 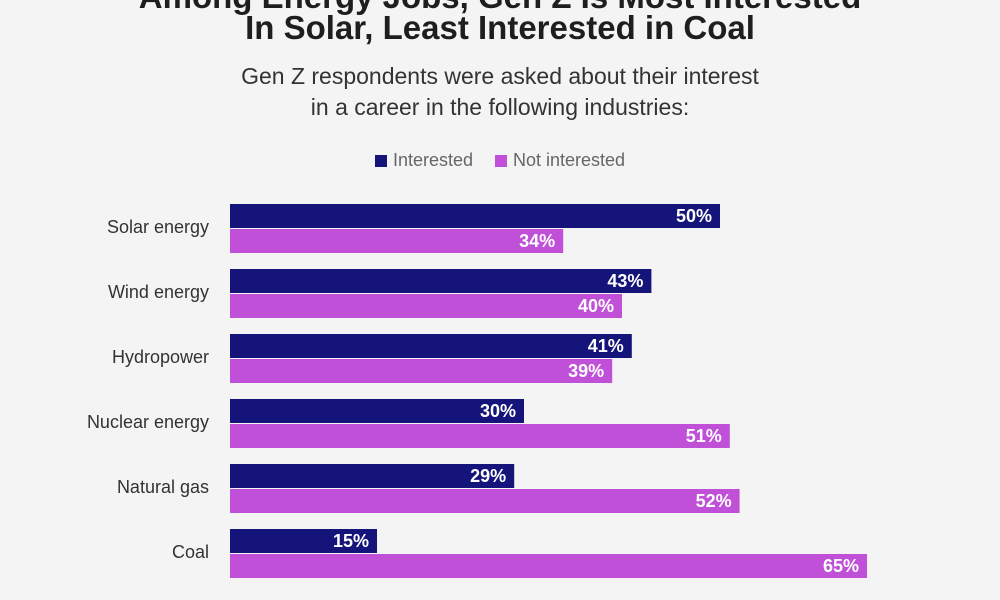 I want to click on category-label: Hydropower, so click(x=160, y=357).